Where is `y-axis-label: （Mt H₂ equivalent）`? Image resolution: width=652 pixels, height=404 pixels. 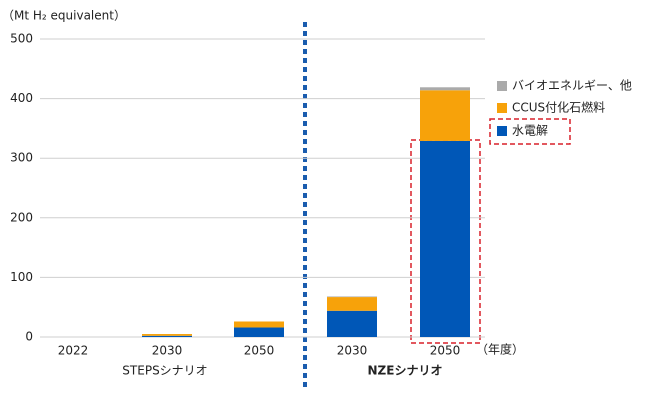
y-axis-label: （Mt H₂ equivalent） is located at coordinates (64, 16).